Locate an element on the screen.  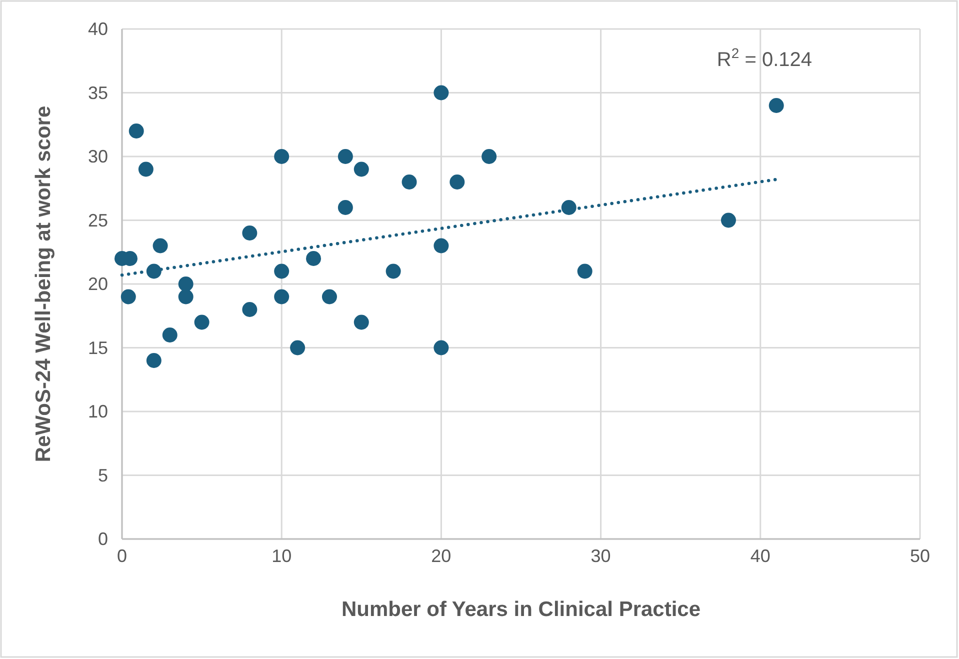
y-tick-label: 35 is located at coordinates (98, 92).